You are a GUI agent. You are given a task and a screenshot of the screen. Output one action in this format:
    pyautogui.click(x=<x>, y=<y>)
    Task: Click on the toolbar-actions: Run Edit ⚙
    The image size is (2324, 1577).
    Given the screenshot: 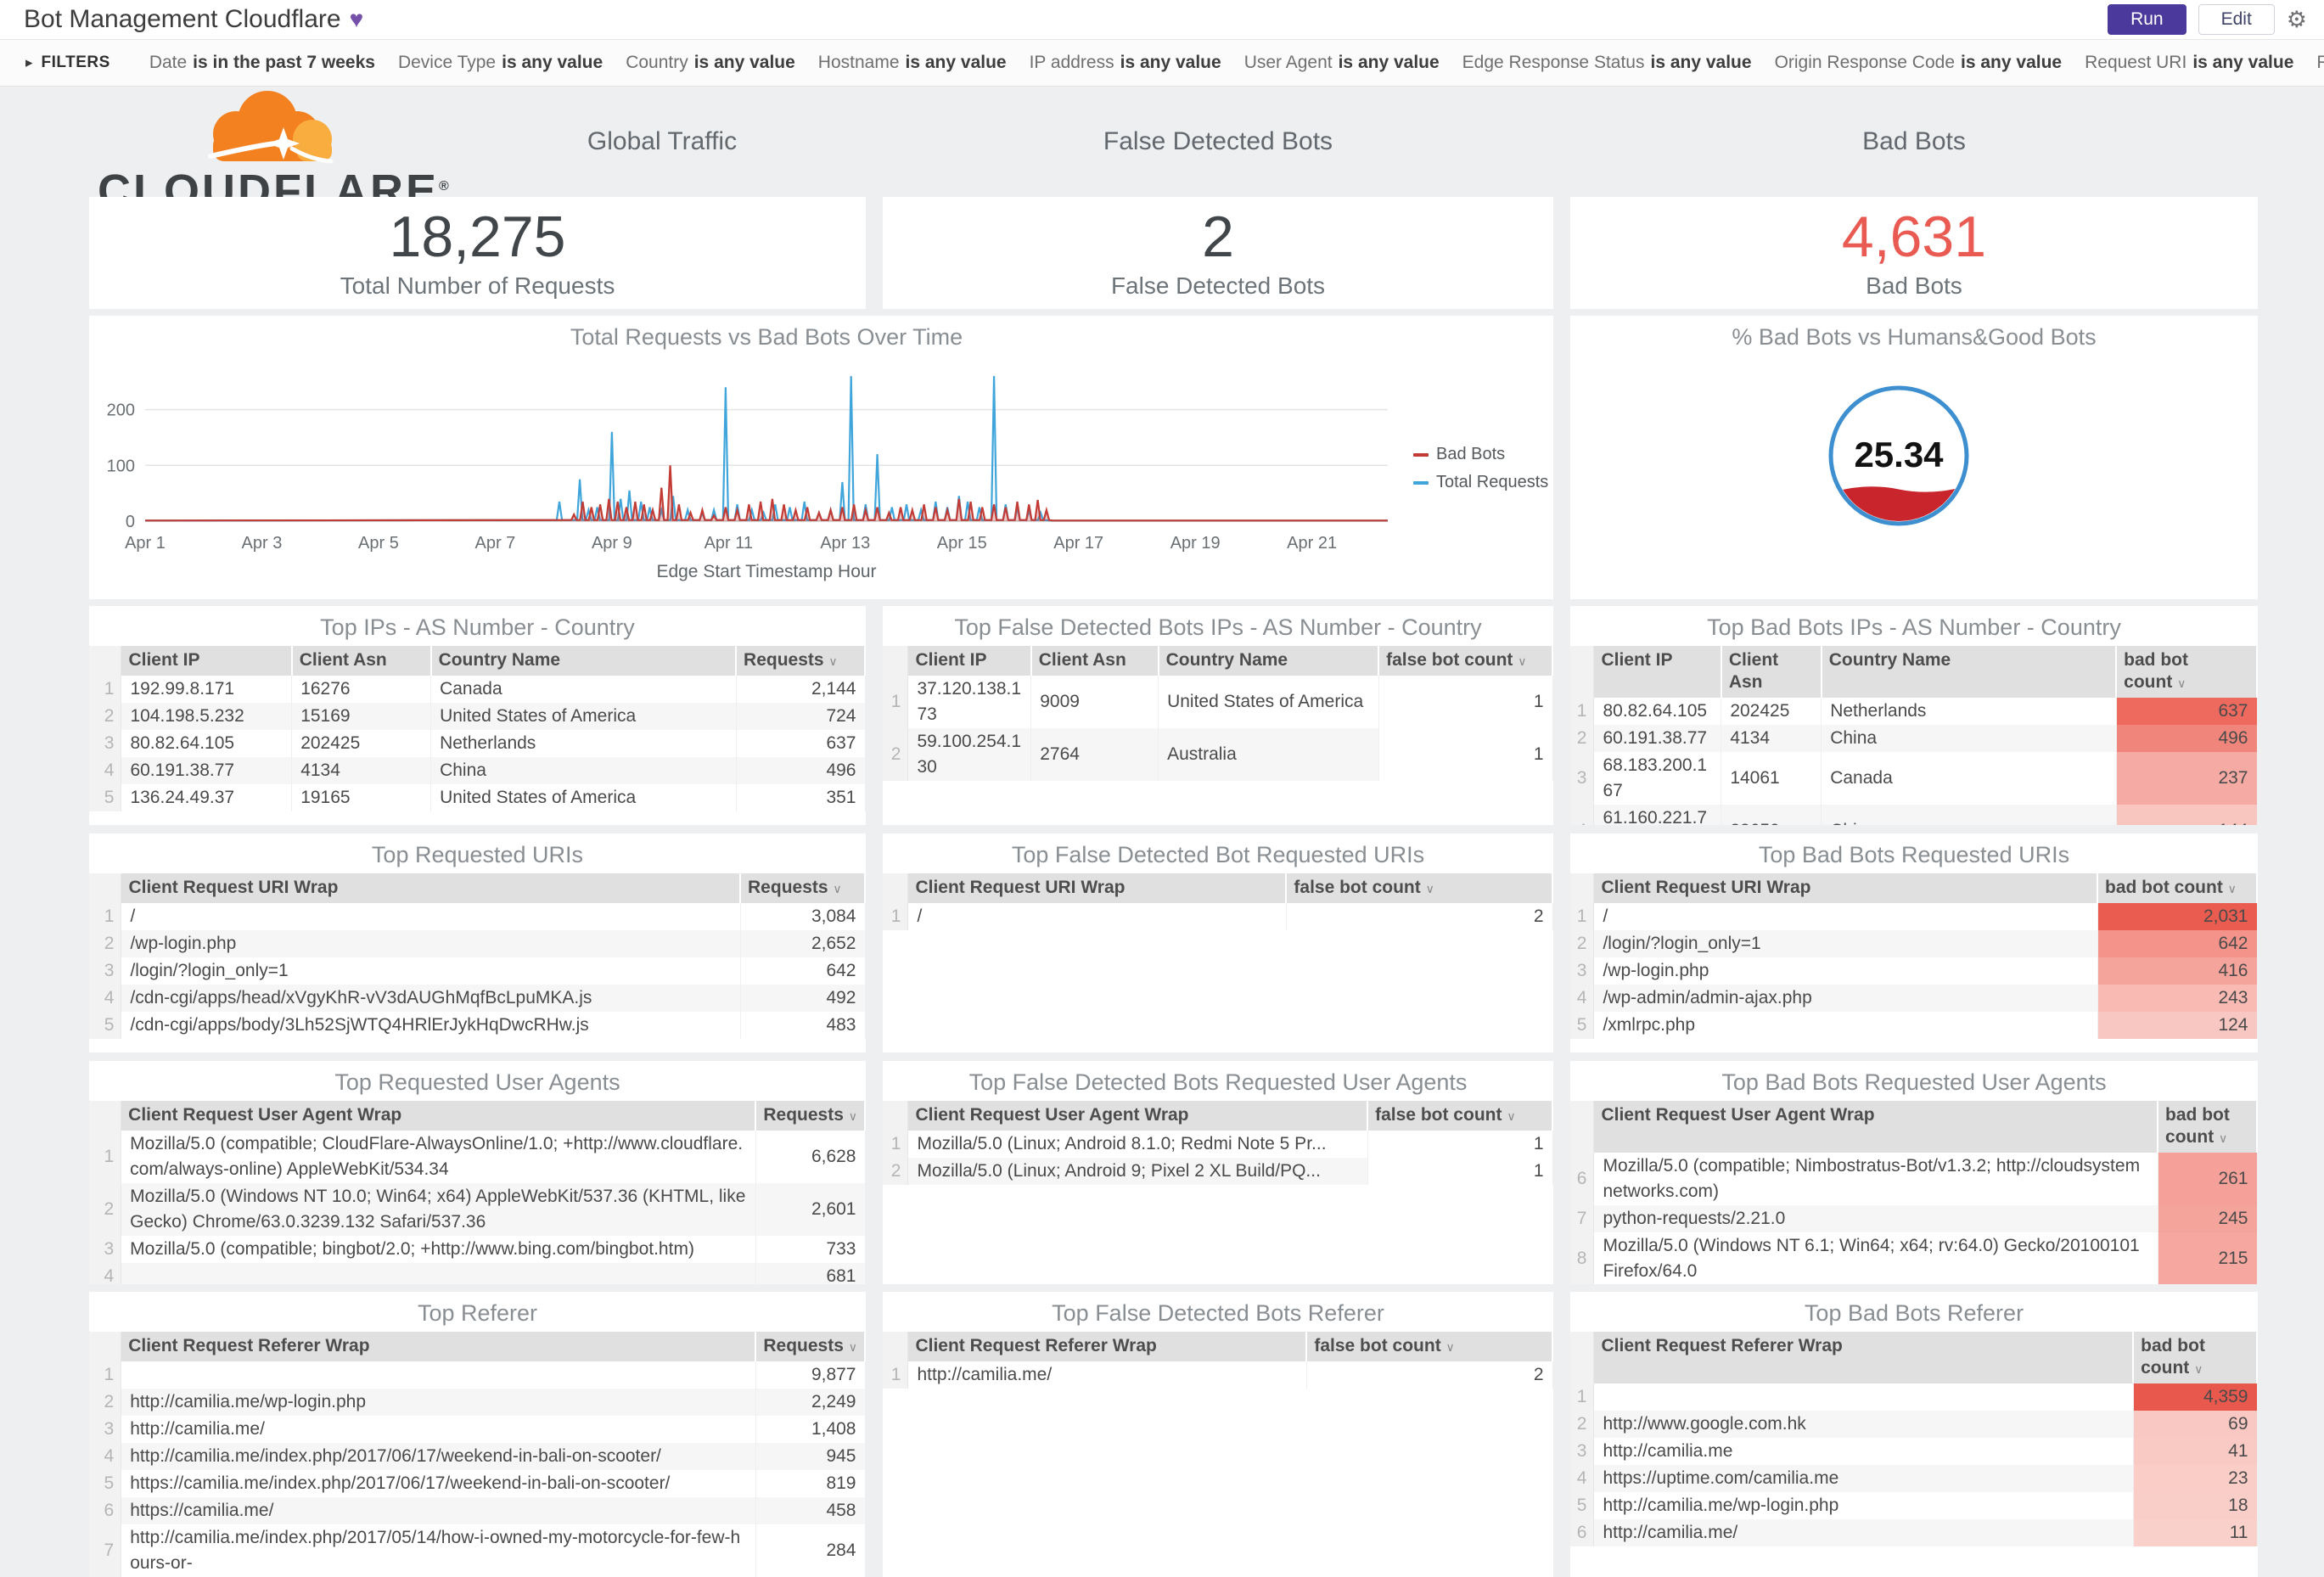 What is the action you would take?
    pyautogui.click(x=2207, y=20)
    